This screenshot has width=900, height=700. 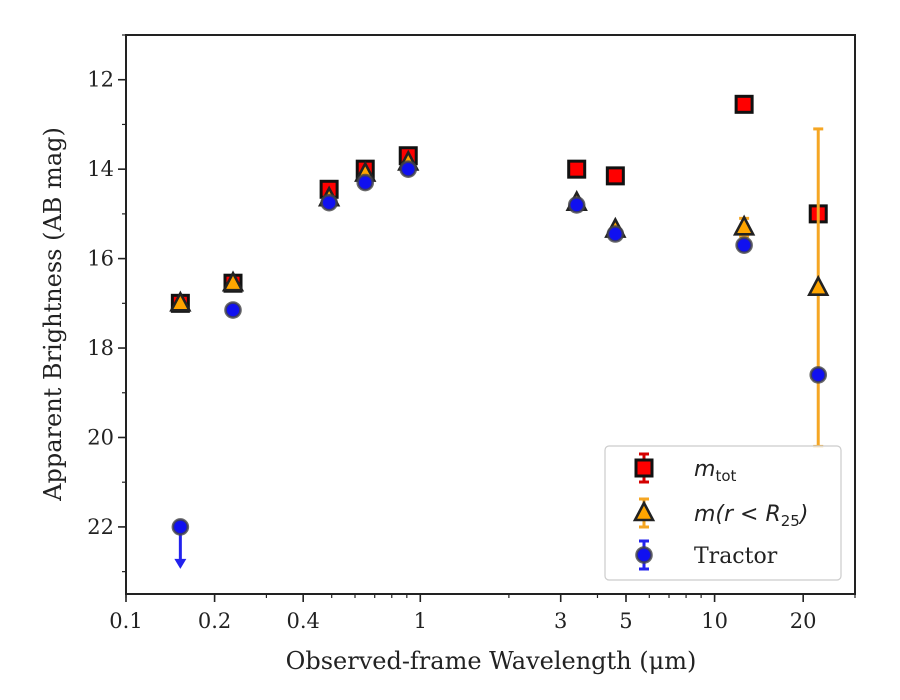 I want to click on y-tick-label: 12, so click(x=100, y=80).